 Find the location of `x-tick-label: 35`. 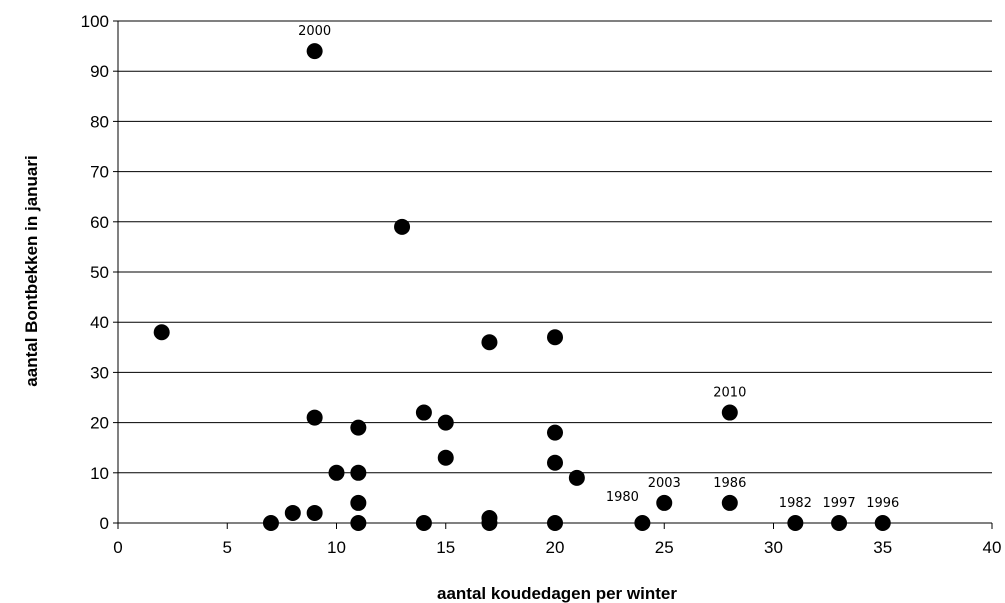

x-tick-label: 35 is located at coordinates (882, 547).